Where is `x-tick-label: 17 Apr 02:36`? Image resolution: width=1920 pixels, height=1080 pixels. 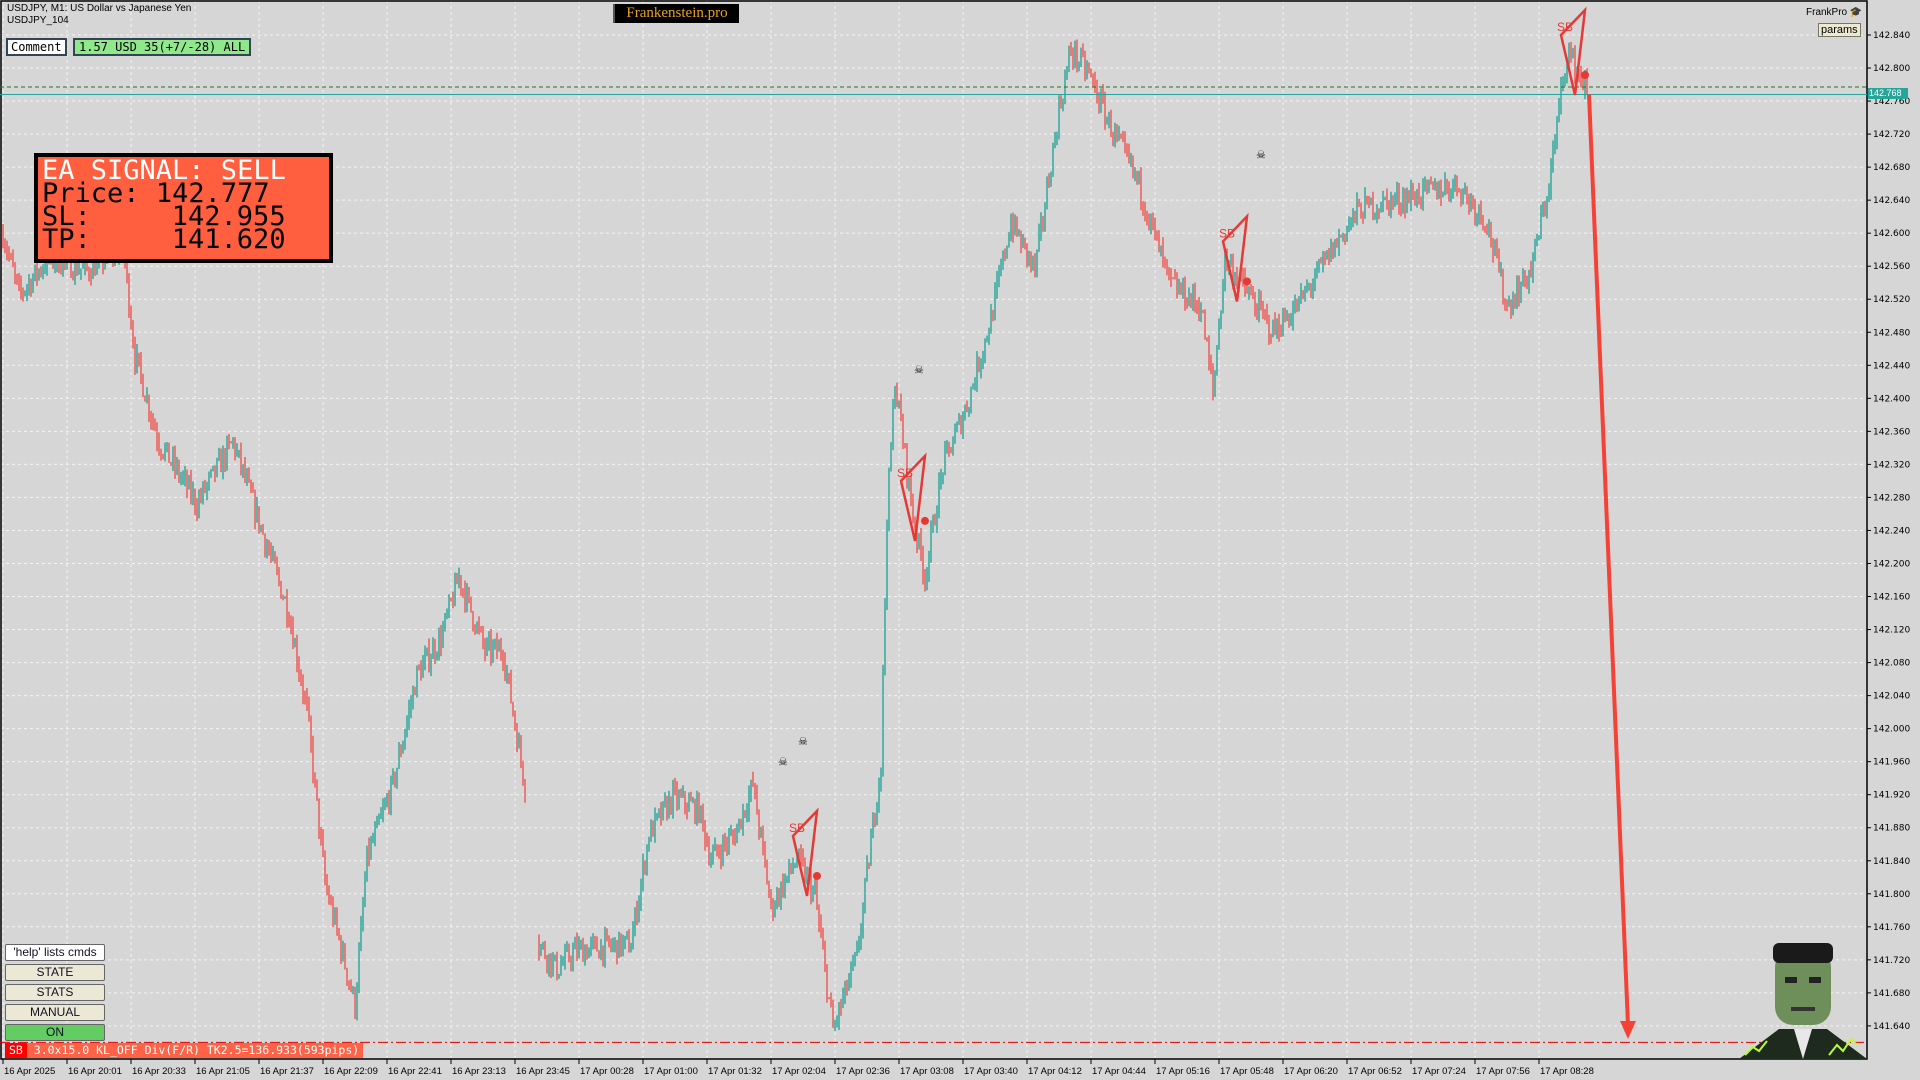
x-tick-label: 17 Apr 02:36 is located at coordinates (863, 1071).